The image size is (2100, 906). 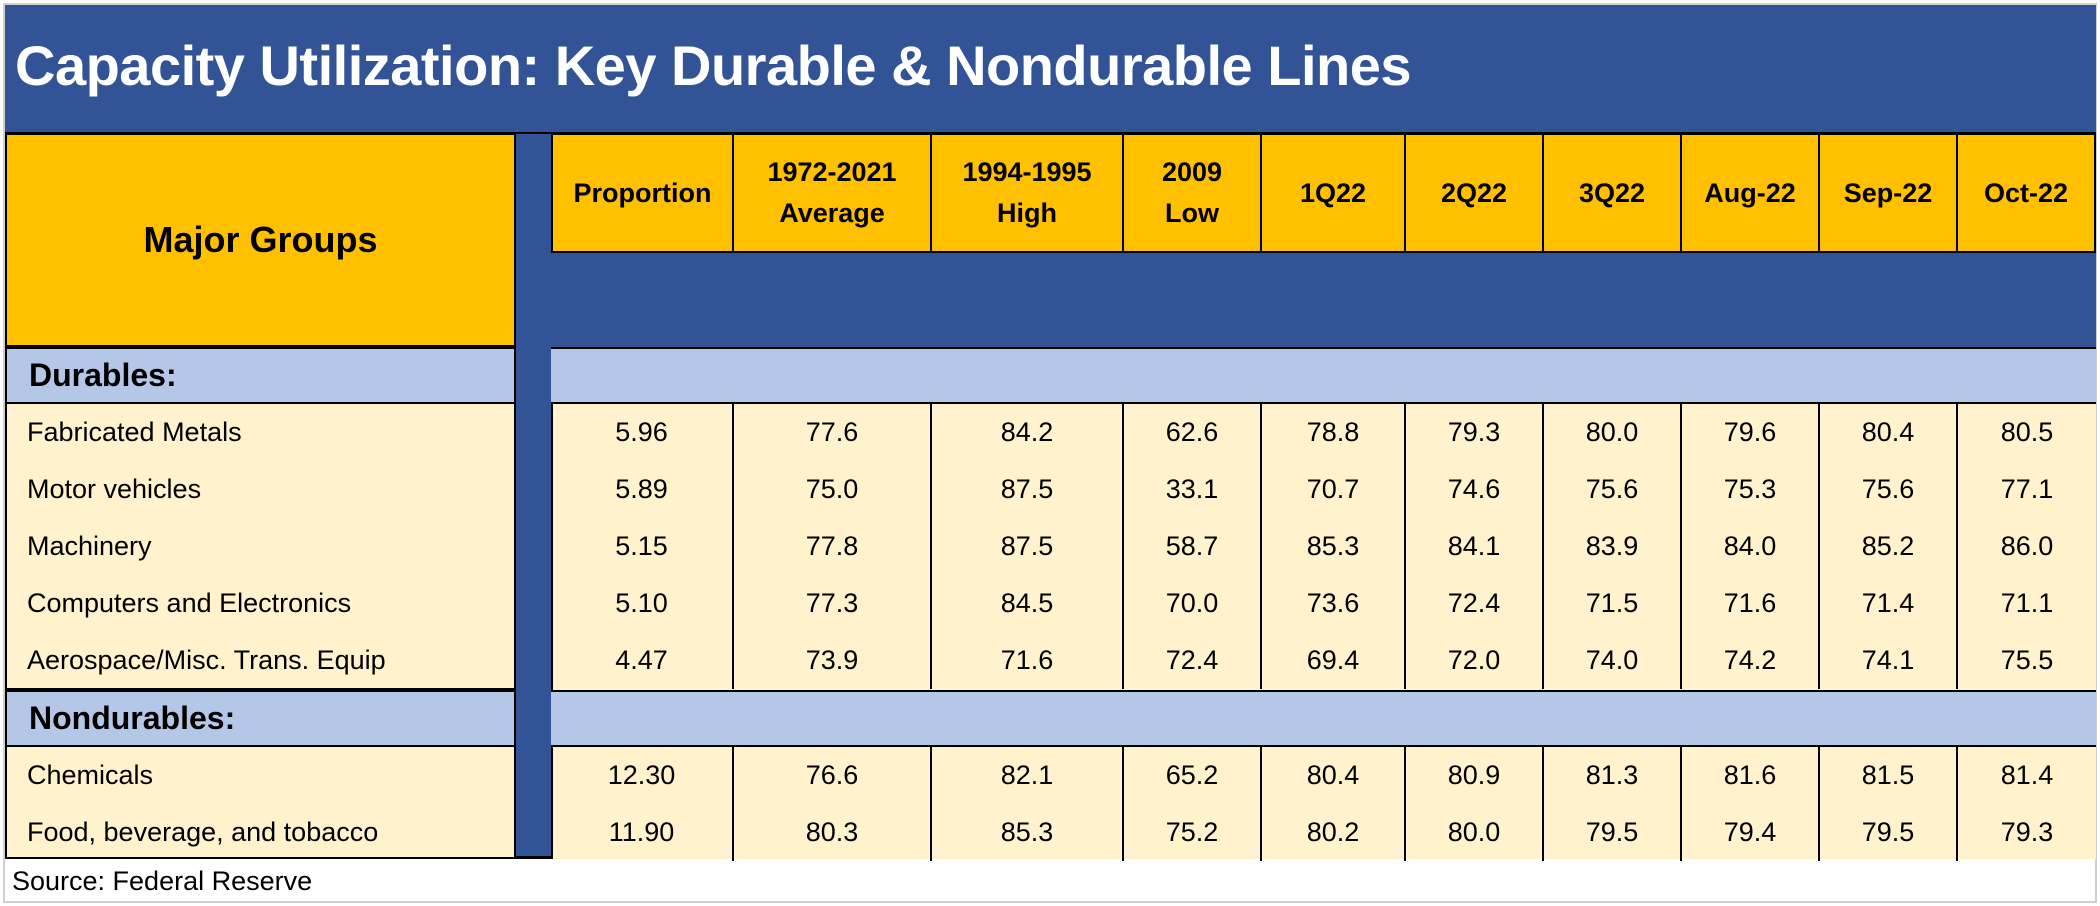 What do you see at coordinates (260, 802) in the screenshot?
I see `row-label-block` at bounding box center [260, 802].